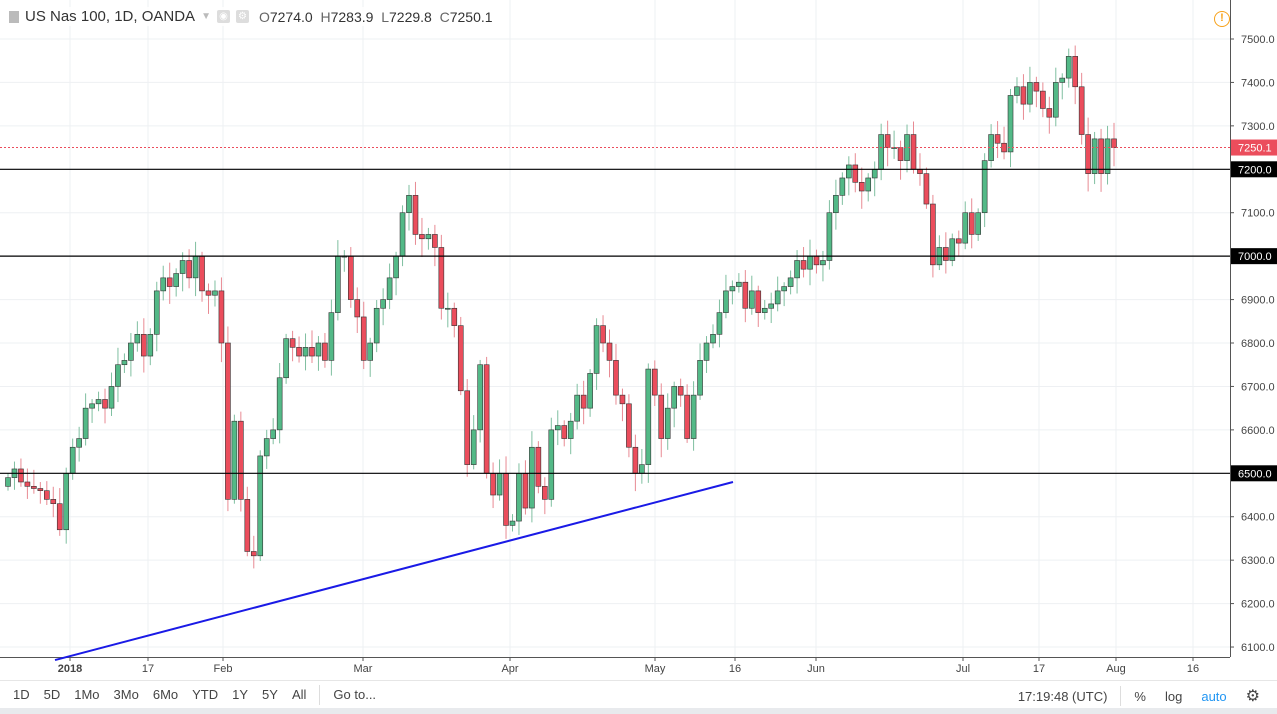 This screenshot has width=1277, height=714. Describe the element at coordinates (87, 694) in the screenshot. I see `range-1mo: 1Mo` at that location.